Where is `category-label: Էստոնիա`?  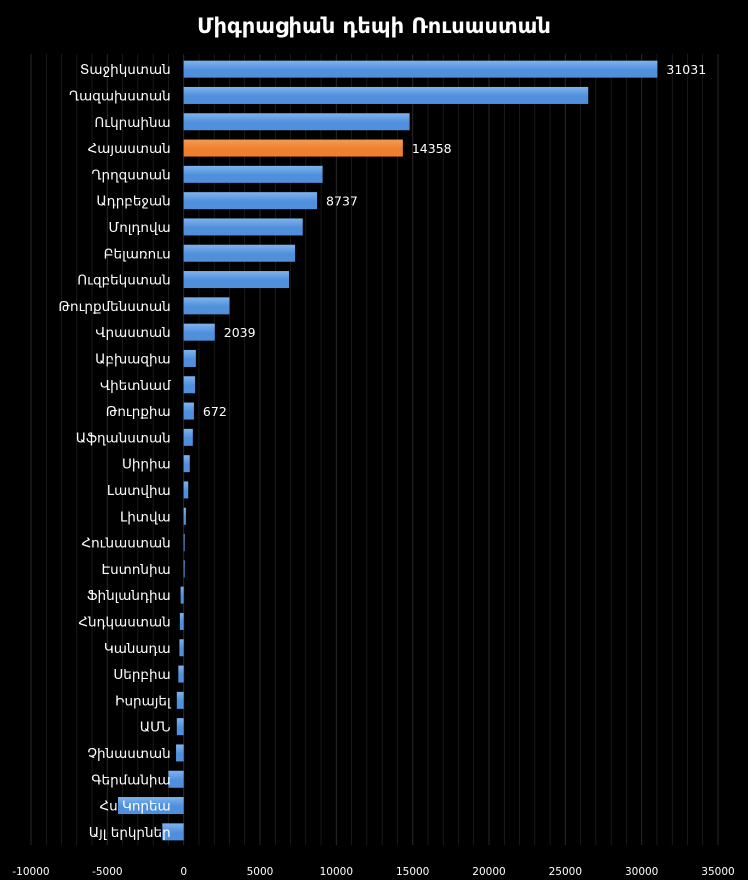
category-label: Էստոնիա is located at coordinates (135, 570).